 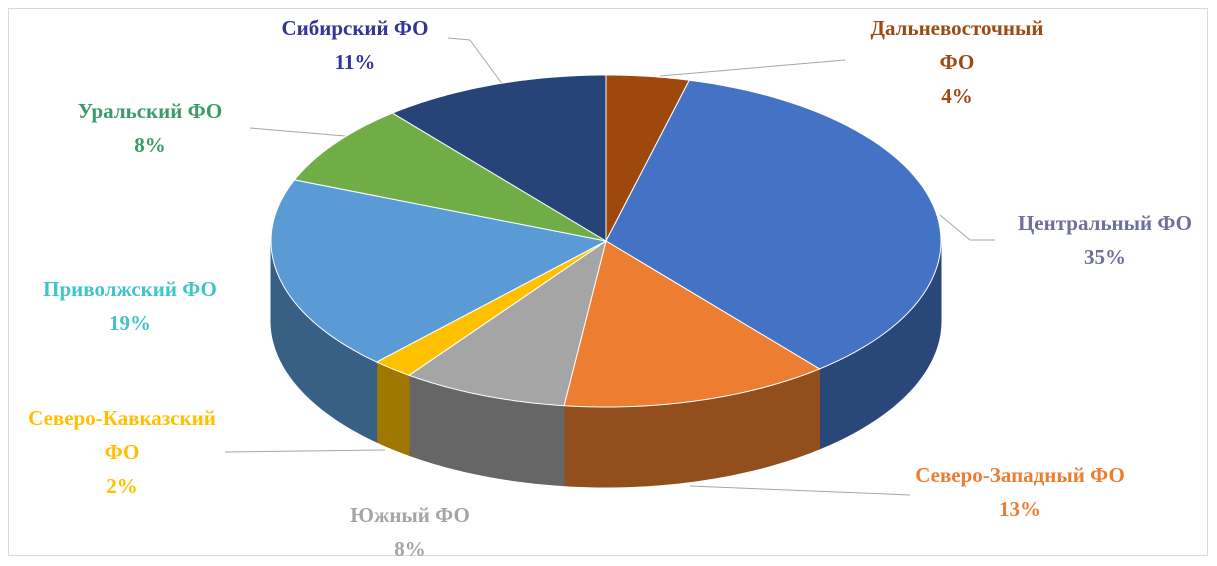 I want to click on category-label: Приволжский ФО, so click(x=130, y=289).